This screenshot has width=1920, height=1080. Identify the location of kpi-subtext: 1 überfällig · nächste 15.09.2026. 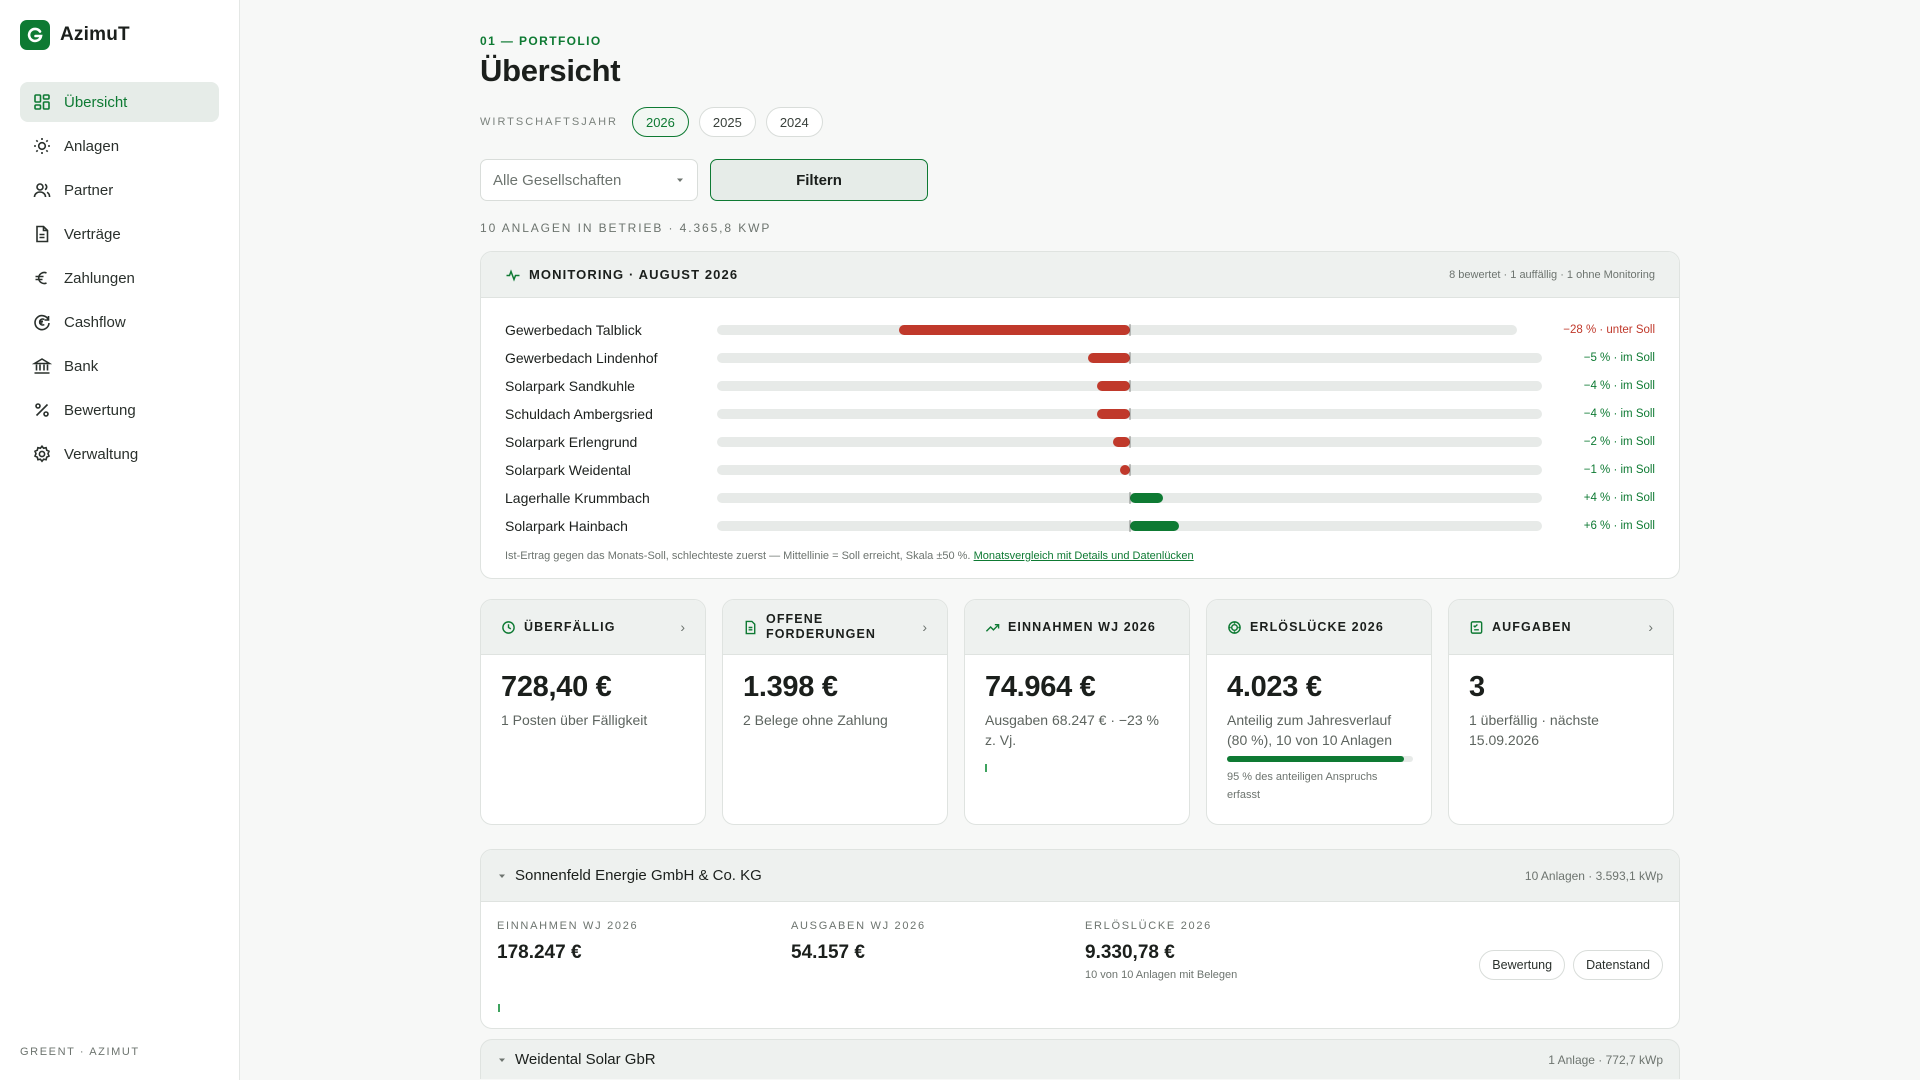
(1534, 730).